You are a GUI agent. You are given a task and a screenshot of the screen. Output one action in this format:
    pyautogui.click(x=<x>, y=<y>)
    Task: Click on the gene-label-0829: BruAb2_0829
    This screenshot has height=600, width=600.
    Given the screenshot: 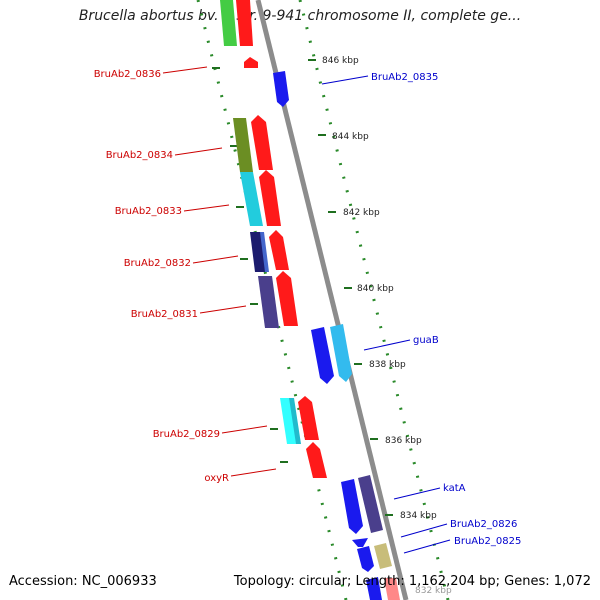 What is the action you would take?
    pyautogui.click(x=186, y=434)
    